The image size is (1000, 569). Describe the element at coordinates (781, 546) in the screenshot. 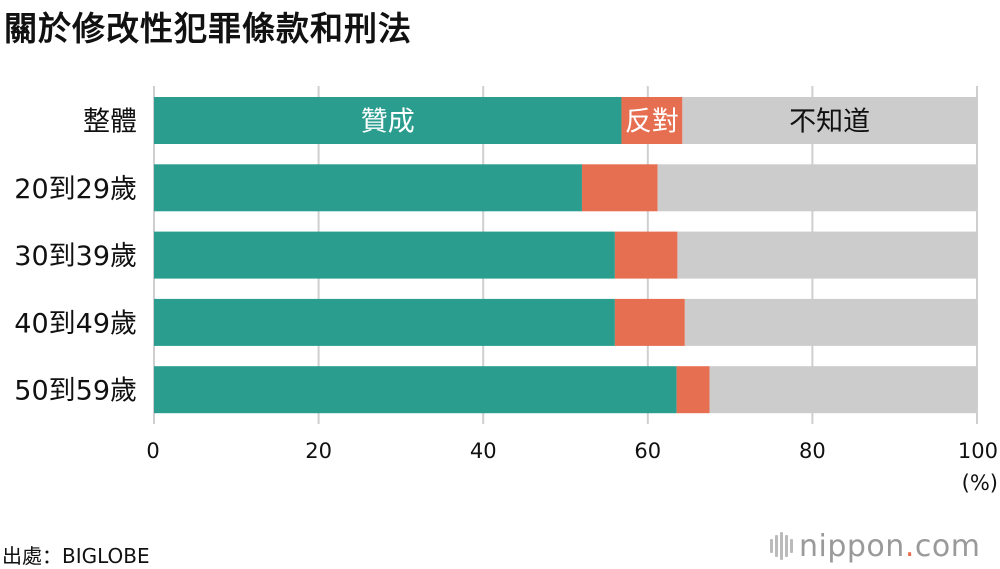

I see `logo-mark-icon` at that location.